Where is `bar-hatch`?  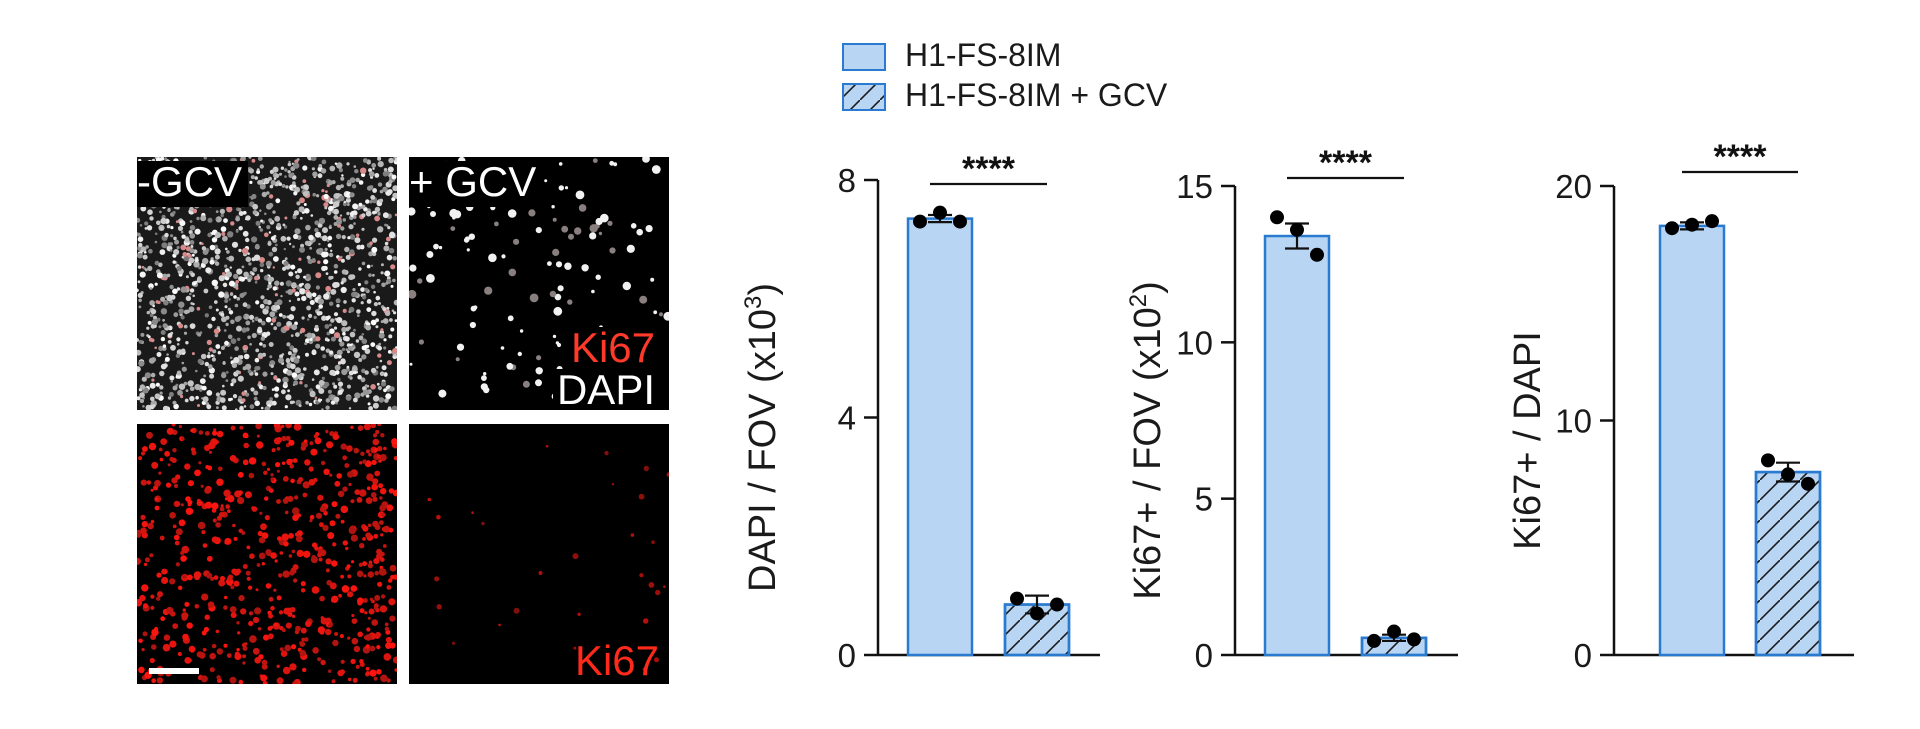
bar-hatch is located at coordinates (1788, 563).